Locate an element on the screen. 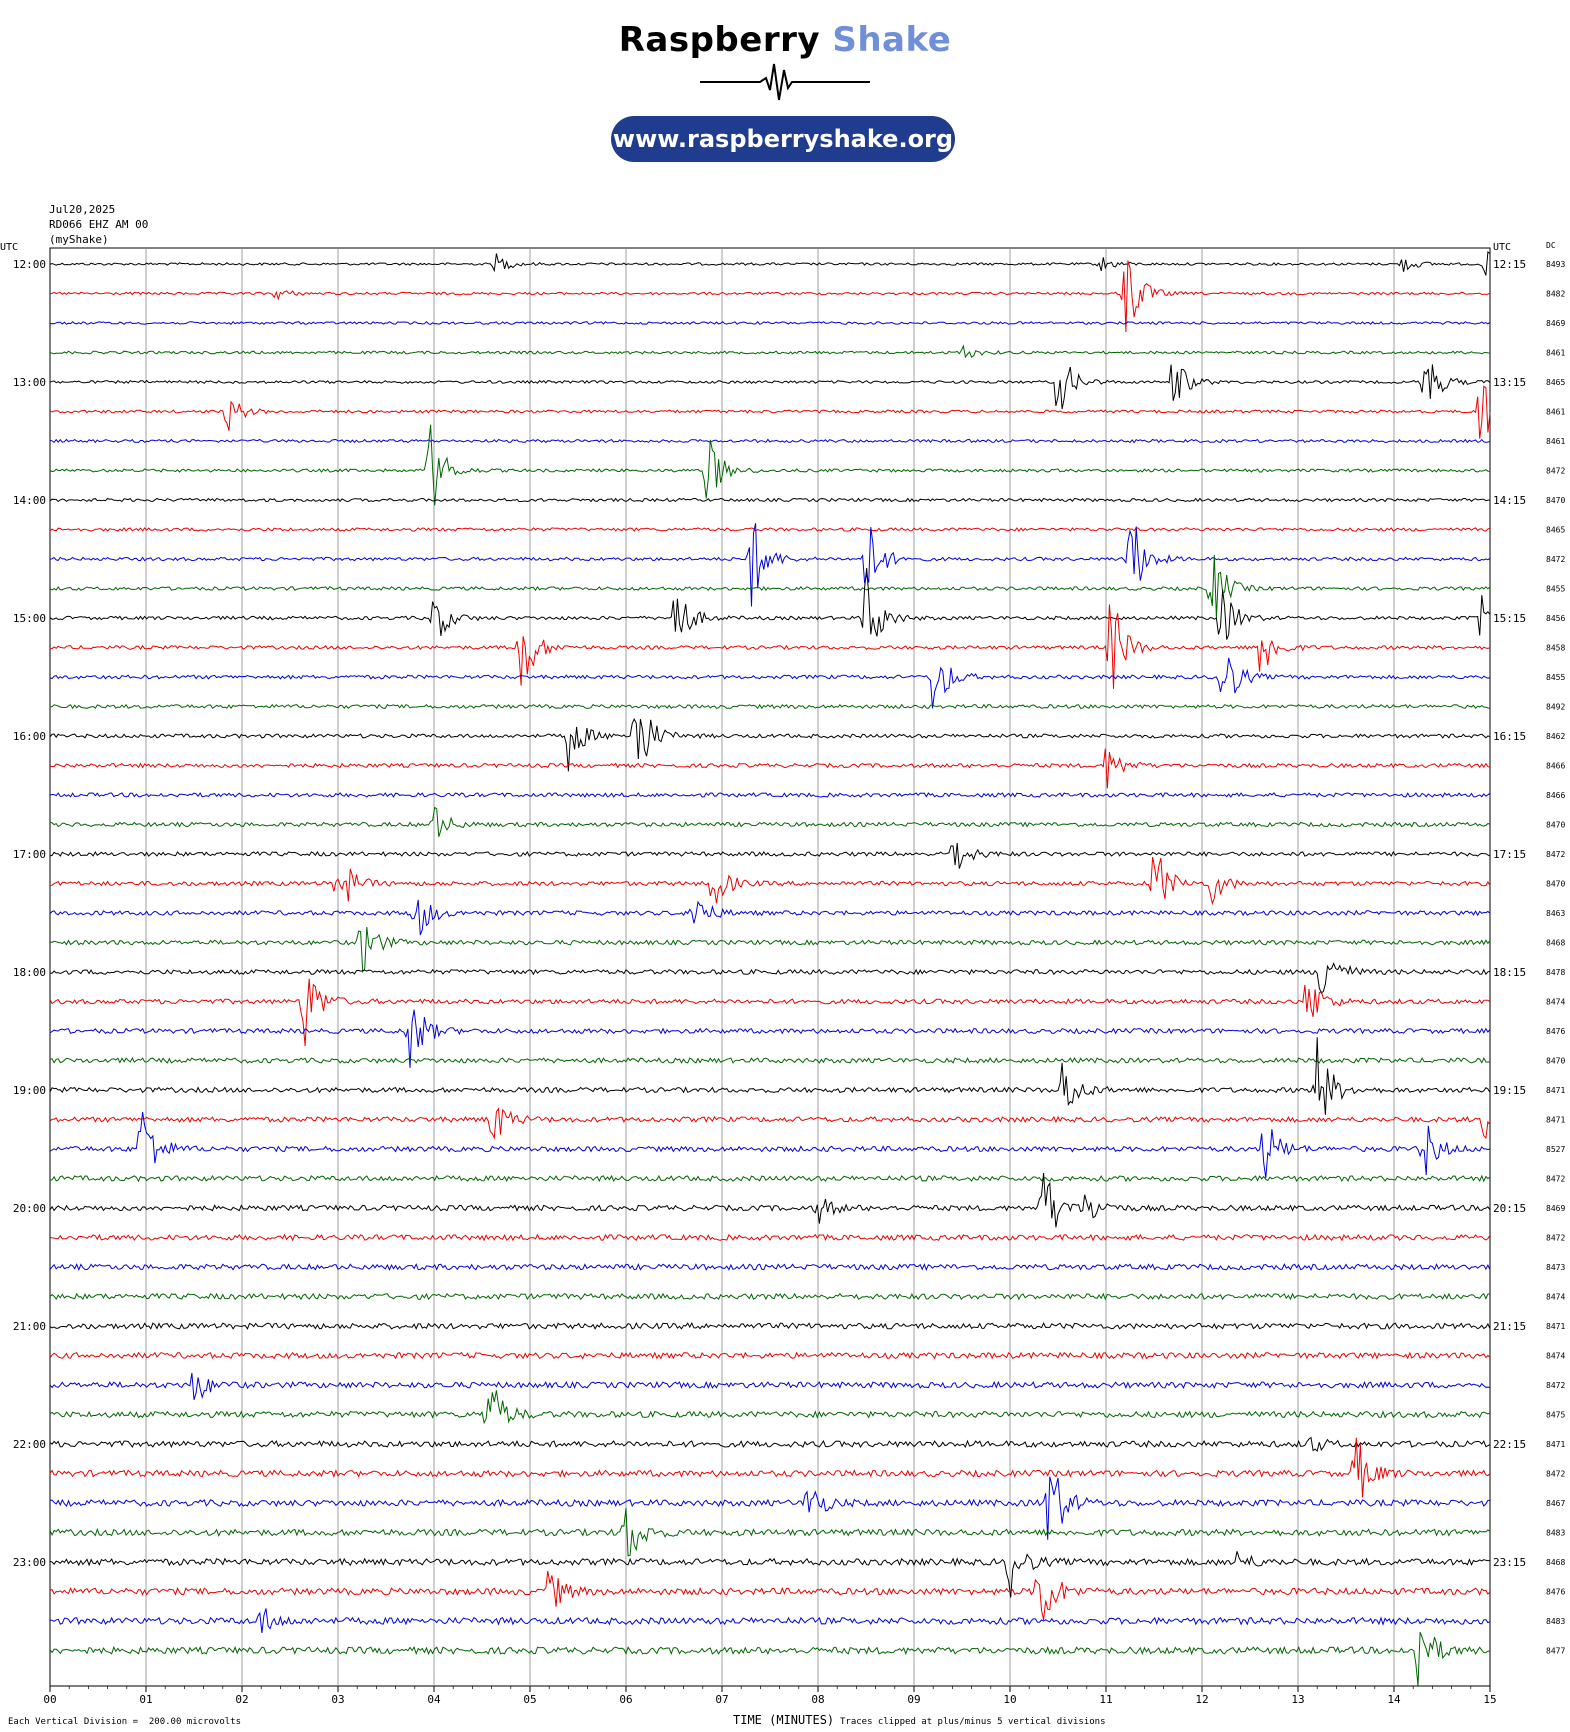 The height and width of the screenshot is (1732, 1570). dc-value-label: 8493 is located at coordinates (1555, 264).